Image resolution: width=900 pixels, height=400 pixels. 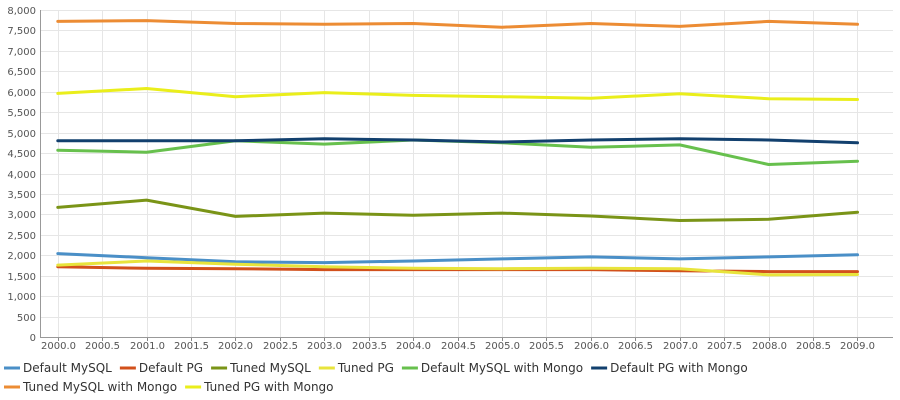 I want to click on x-tick-label: 2002.0, so click(x=235, y=346).